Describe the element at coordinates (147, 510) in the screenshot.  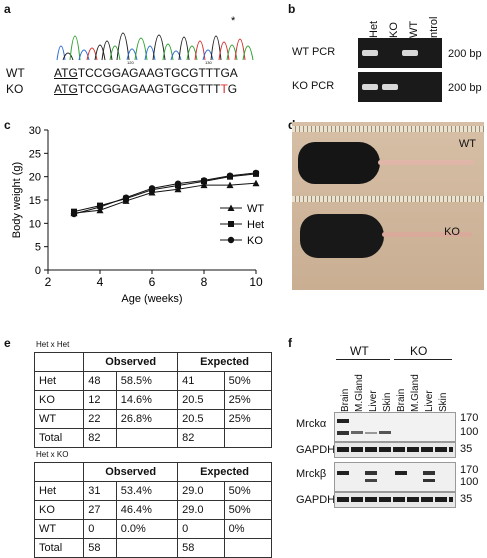
I see `observed-percent: 46.4%` at that location.